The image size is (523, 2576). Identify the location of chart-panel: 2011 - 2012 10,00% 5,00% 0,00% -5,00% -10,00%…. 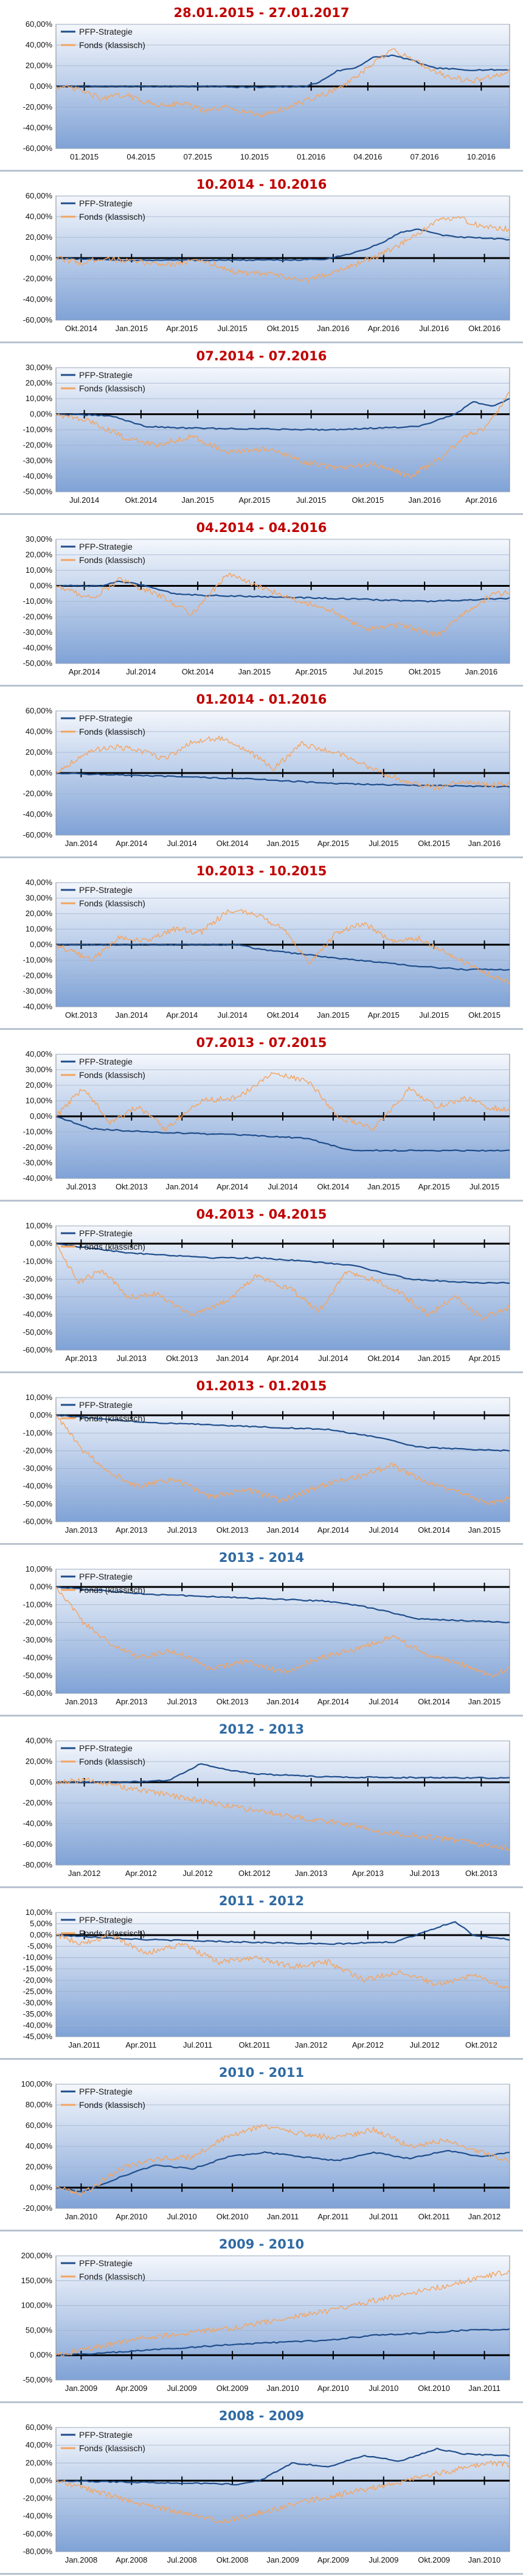
(261, 1974).